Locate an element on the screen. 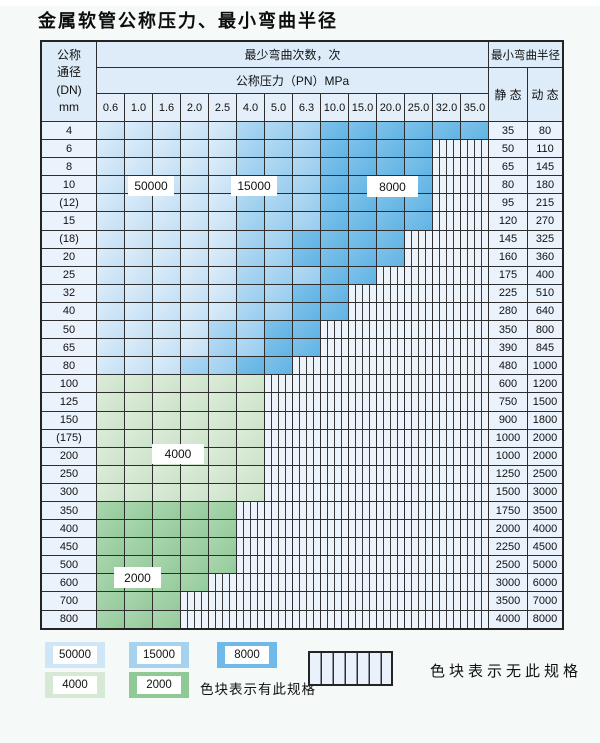 The height and width of the screenshot is (743, 600). header-pressure-1.6: 1.6 is located at coordinates (166, 107).